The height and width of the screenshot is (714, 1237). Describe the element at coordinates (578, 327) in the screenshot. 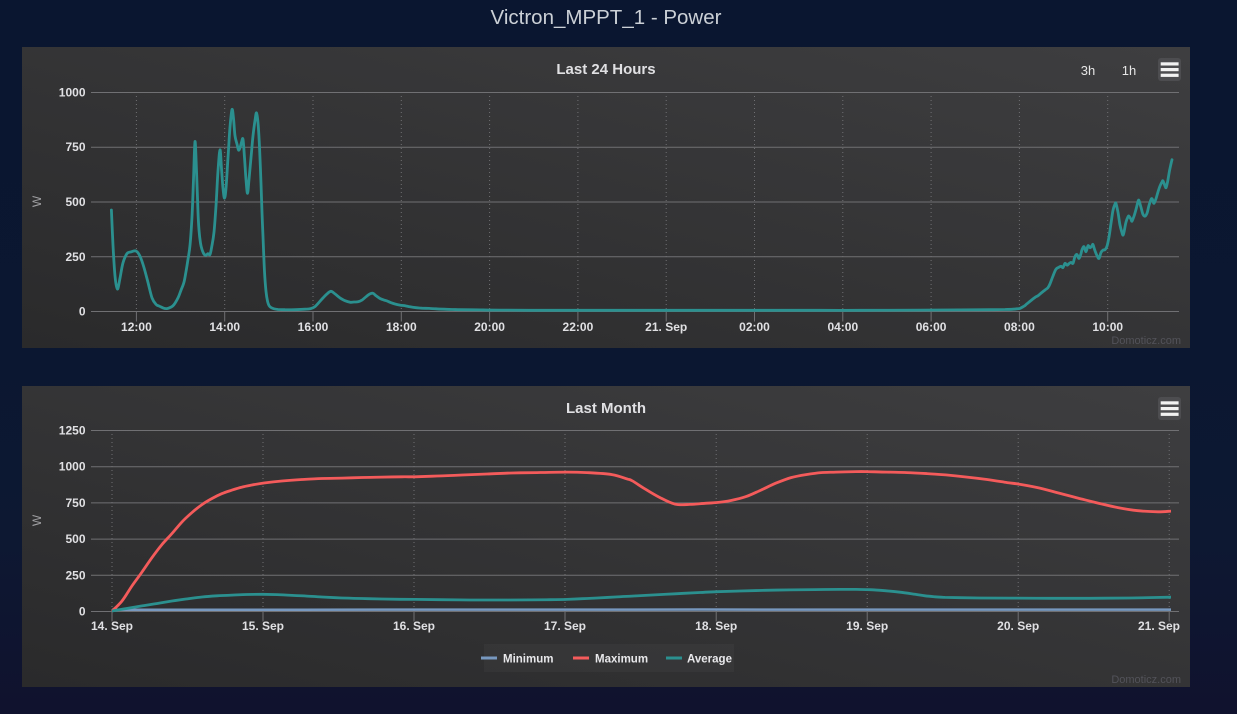

I see `svg-text: 22:00` at that location.